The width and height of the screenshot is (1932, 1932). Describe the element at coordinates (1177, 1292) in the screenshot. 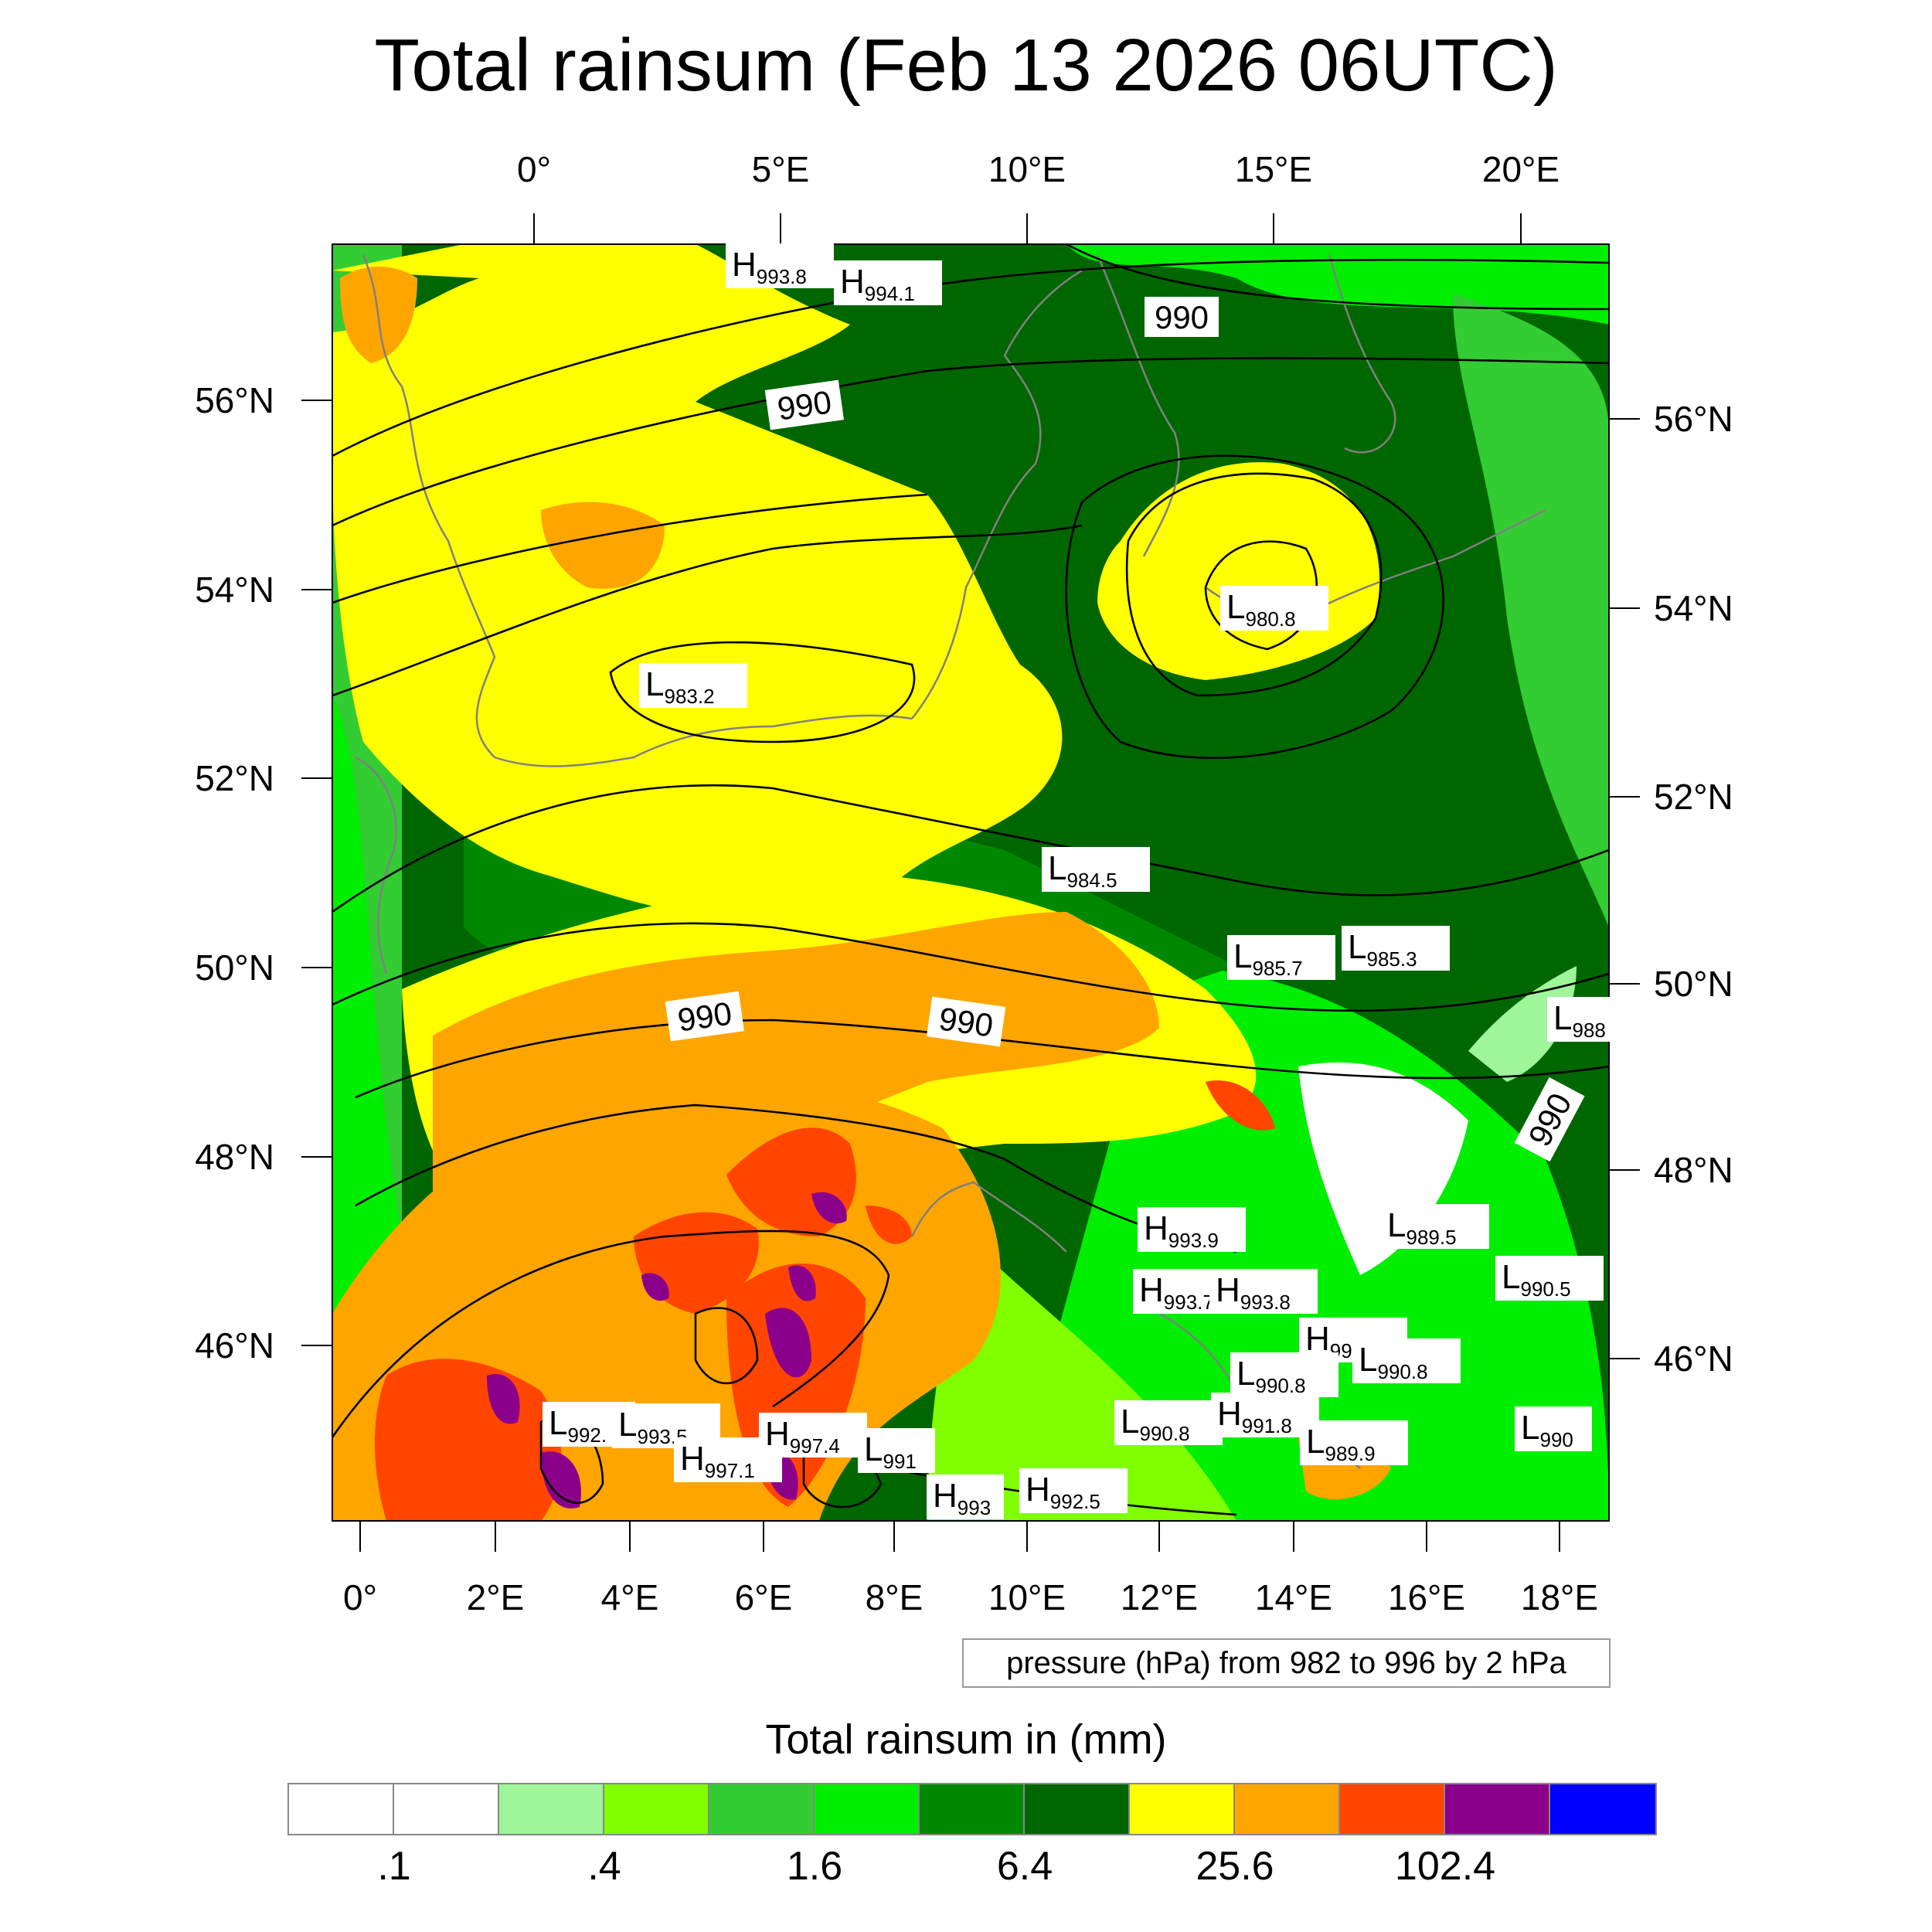

I see `pressure-center-text: H993.7` at that location.